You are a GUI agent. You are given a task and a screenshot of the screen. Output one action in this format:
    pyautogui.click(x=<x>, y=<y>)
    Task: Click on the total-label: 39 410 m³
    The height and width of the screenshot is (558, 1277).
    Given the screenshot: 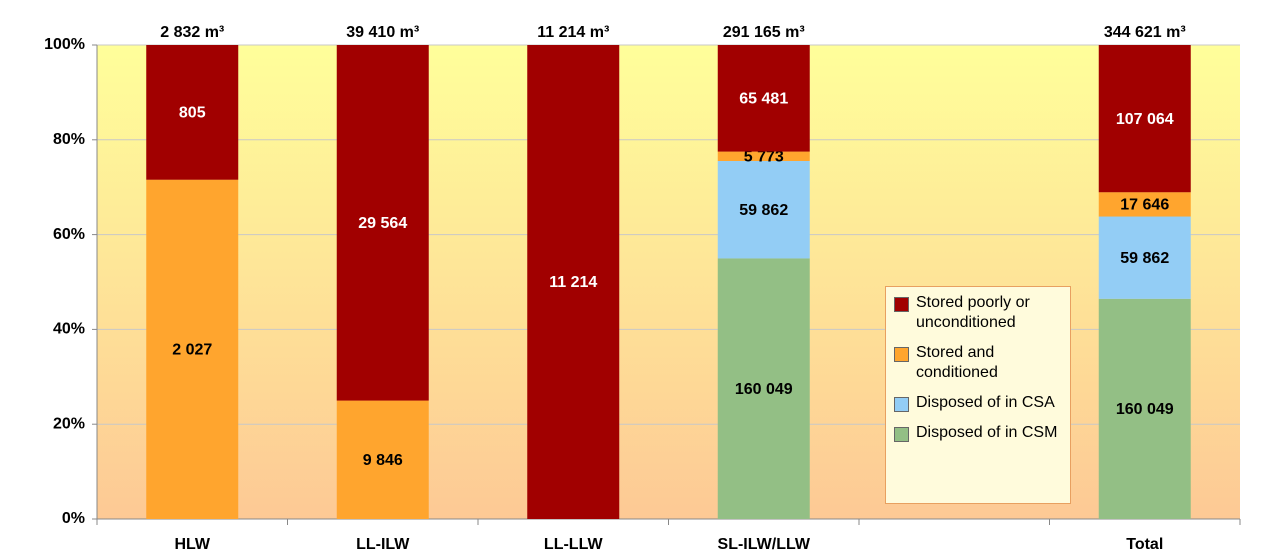 What is the action you would take?
    pyautogui.click(x=382, y=32)
    